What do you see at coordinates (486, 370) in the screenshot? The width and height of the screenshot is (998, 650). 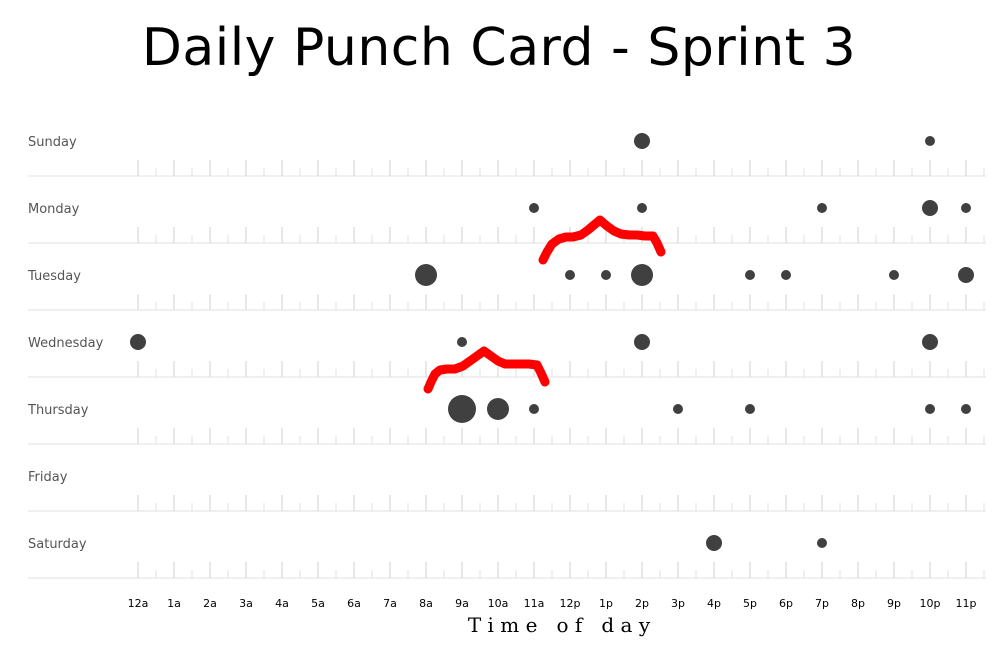 I see `red-annotation-stroke-lower` at bounding box center [486, 370].